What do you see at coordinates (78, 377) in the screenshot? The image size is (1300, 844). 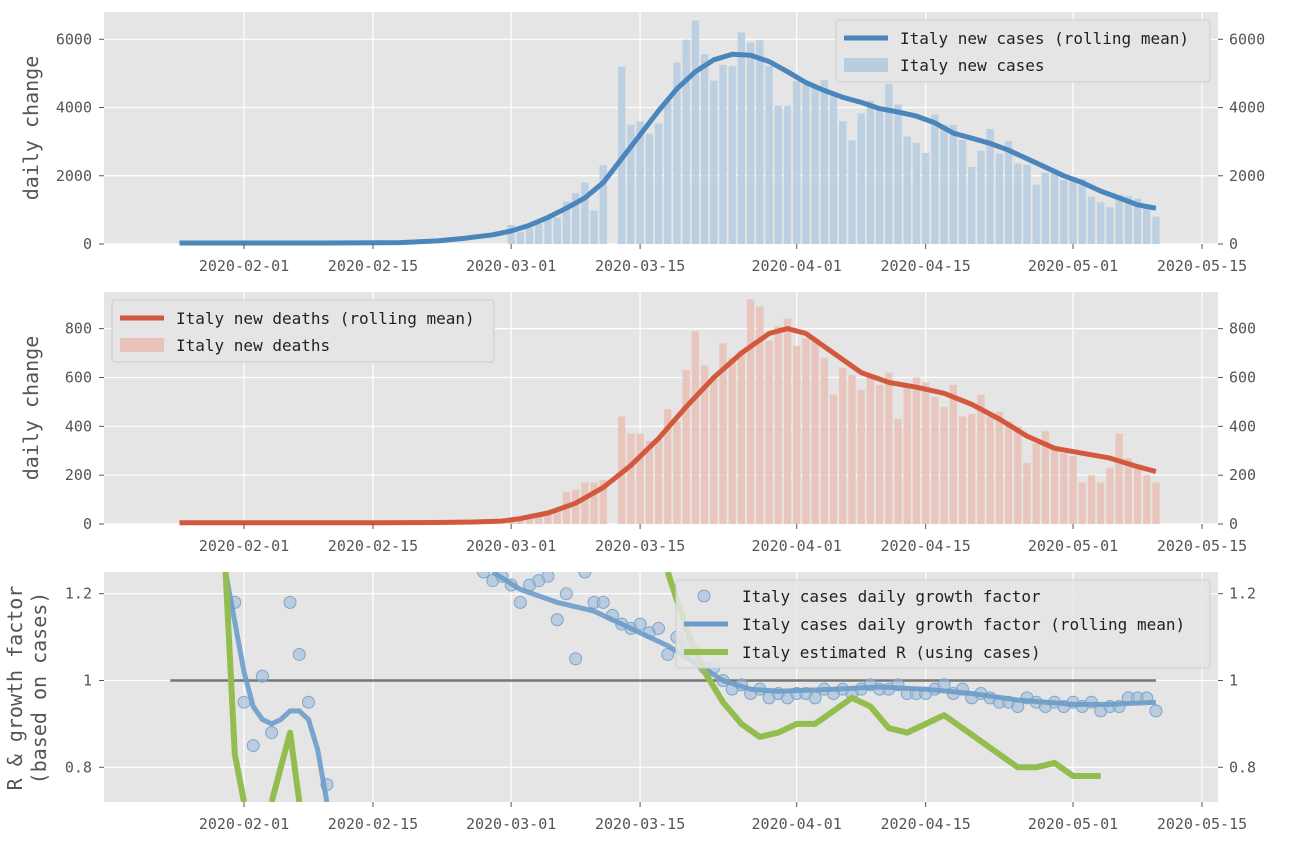 I see `y-tick-label-left: 600` at bounding box center [78, 377].